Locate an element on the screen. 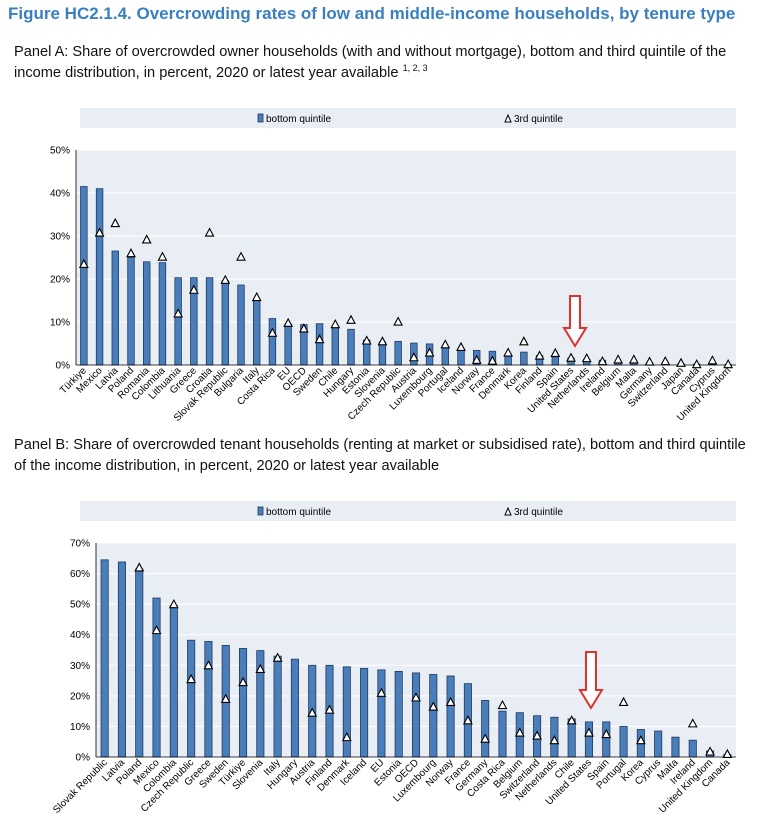 Image resolution: width=763 pixels, height=835 pixels. panel-b-legend-marker-label: 3rd quintile is located at coordinates (538, 512).